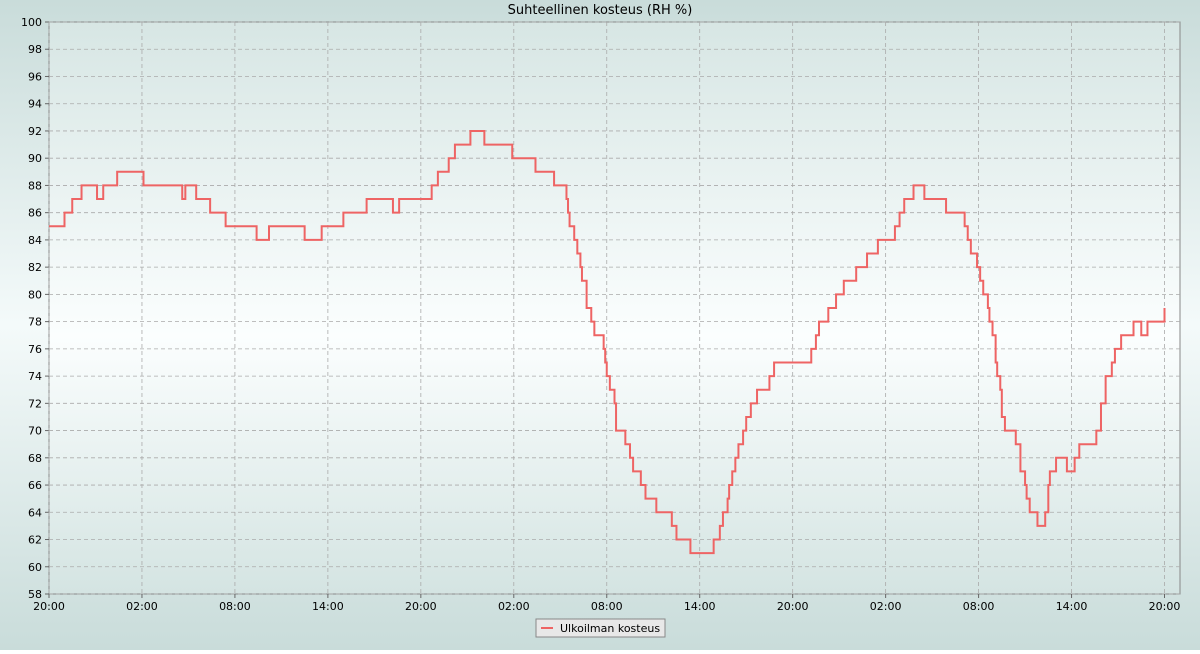 The height and width of the screenshot is (654, 1200). Describe the element at coordinates (35, 567) in the screenshot. I see `y-tick-label: 60` at that location.